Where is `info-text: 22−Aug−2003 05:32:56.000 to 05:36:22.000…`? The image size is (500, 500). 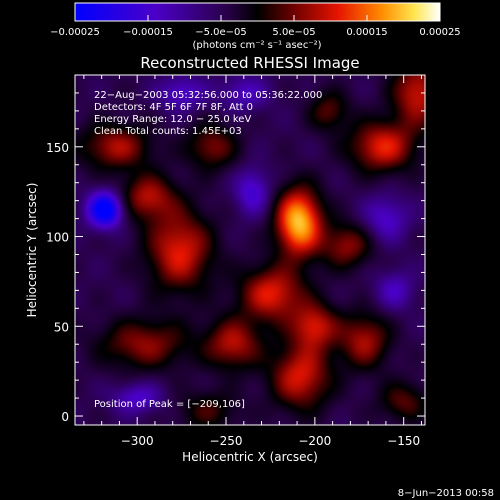
info-text: 22−Aug−2003 05:32:56.000 to 05:36:22.000… is located at coordinates (208, 113).